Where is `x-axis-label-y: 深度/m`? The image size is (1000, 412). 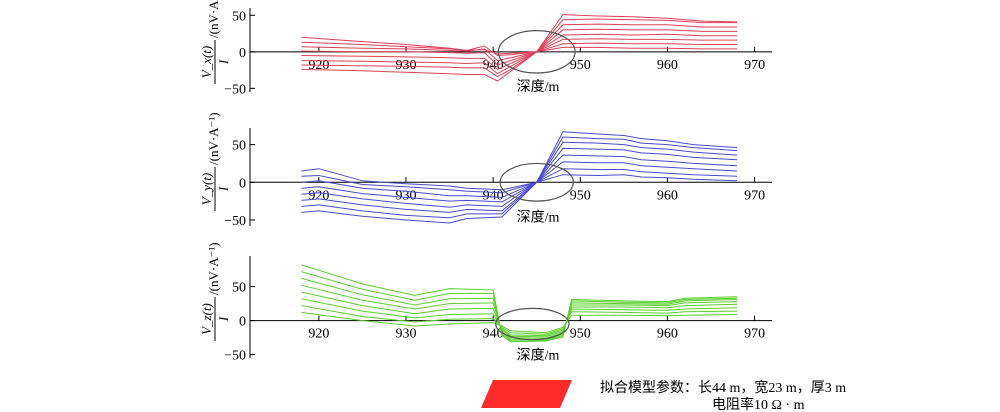
x-axis-label-y: 深度/m is located at coordinates (538, 217).